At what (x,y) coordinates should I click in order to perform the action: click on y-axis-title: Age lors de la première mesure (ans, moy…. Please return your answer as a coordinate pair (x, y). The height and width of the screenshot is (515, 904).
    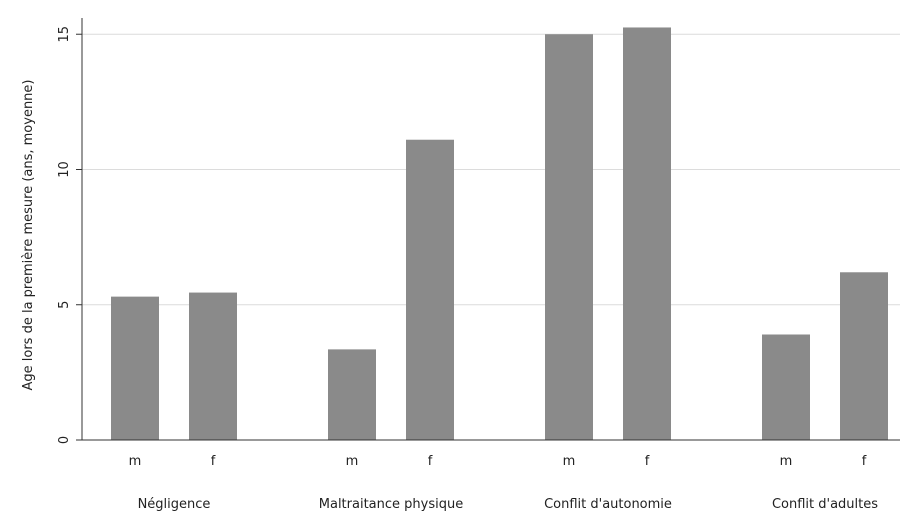
    Looking at the image, I should click on (28, 235).